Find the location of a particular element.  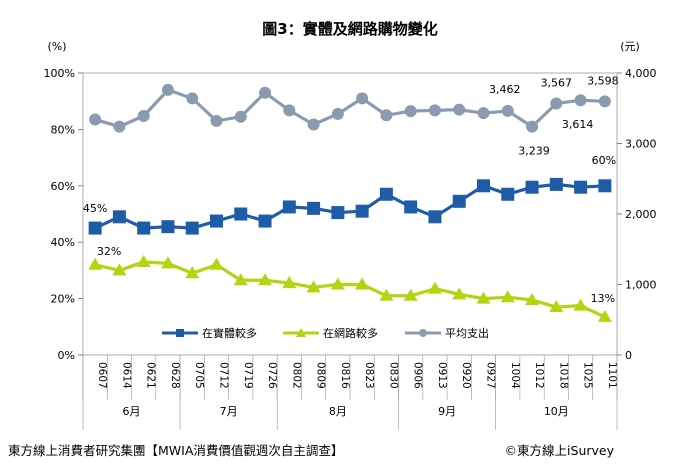

month-label: 10月 is located at coordinates (556, 411).